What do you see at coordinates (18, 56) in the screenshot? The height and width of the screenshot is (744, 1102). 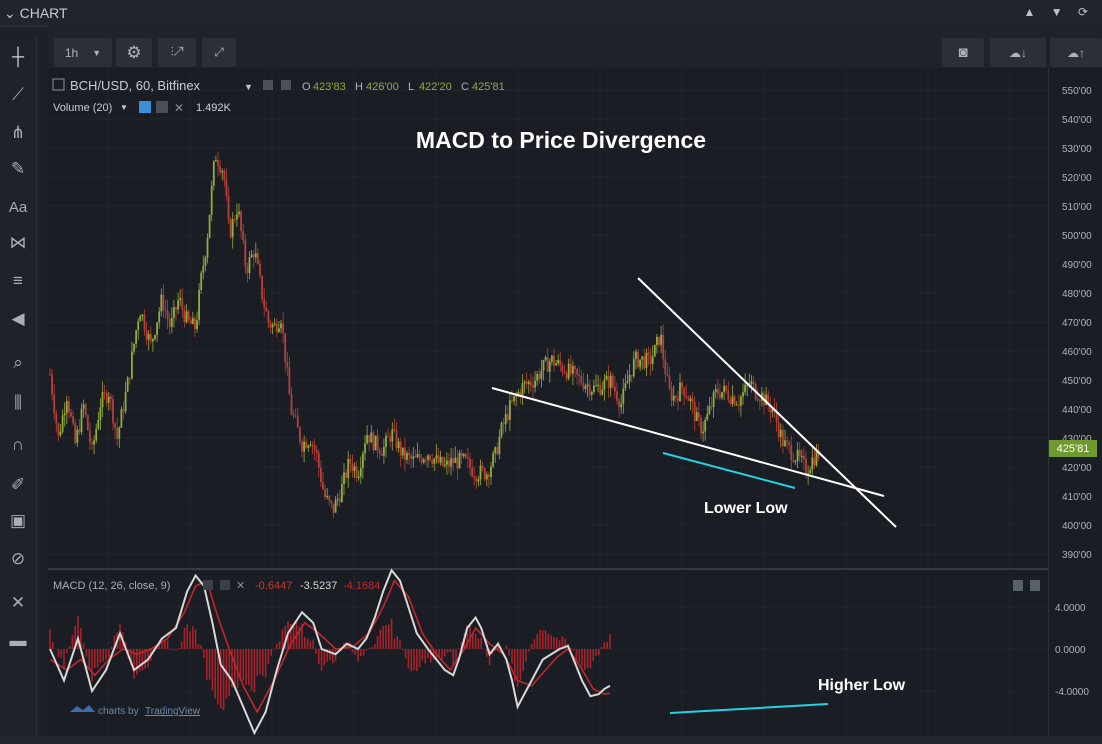 I see `crosshair-icon: ┼` at bounding box center [18, 56].